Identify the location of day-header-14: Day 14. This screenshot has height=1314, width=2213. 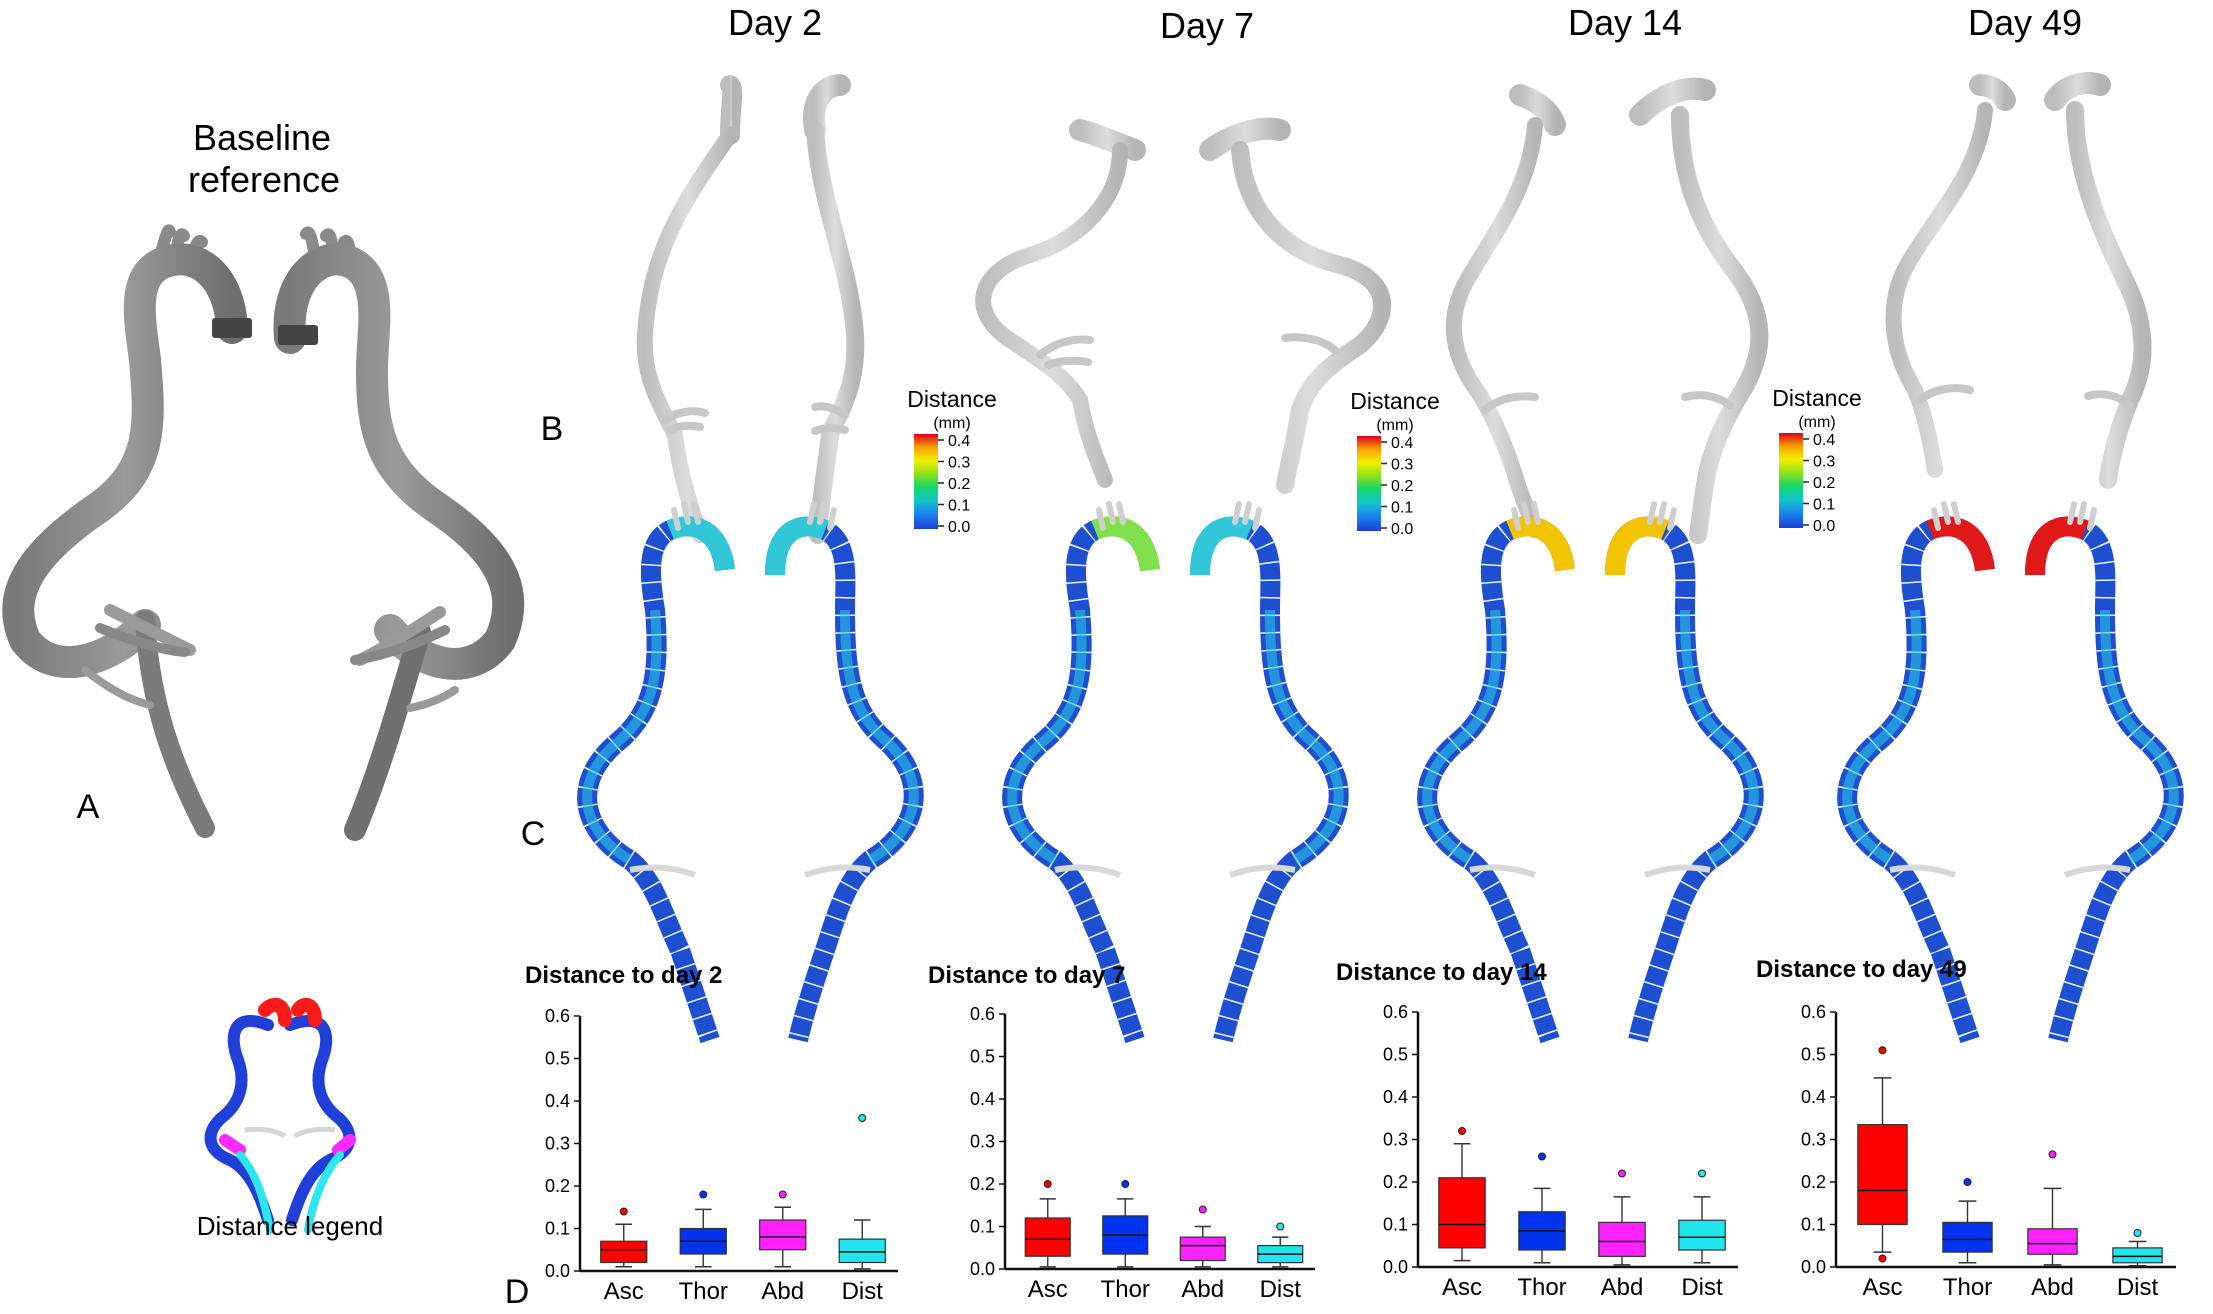
(1625, 22).